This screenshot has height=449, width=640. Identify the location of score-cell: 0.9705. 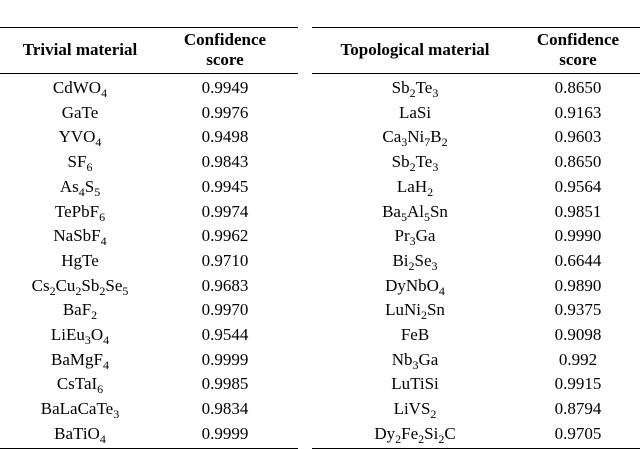
(578, 433).